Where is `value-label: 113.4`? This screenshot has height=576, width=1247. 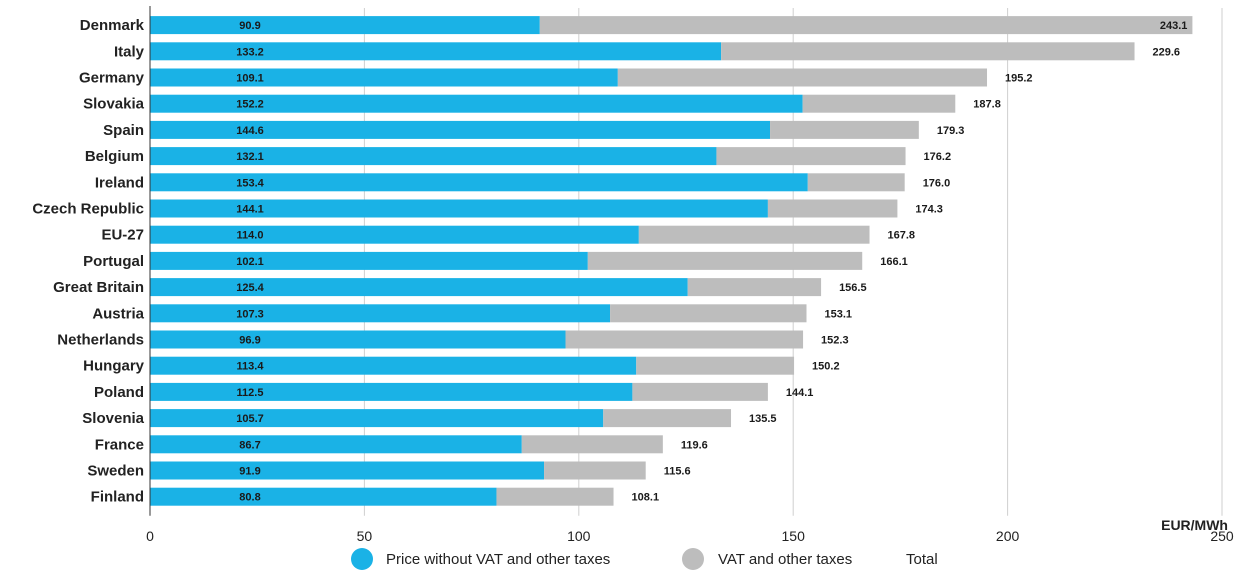
value-label: 113.4 is located at coordinates (251, 367).